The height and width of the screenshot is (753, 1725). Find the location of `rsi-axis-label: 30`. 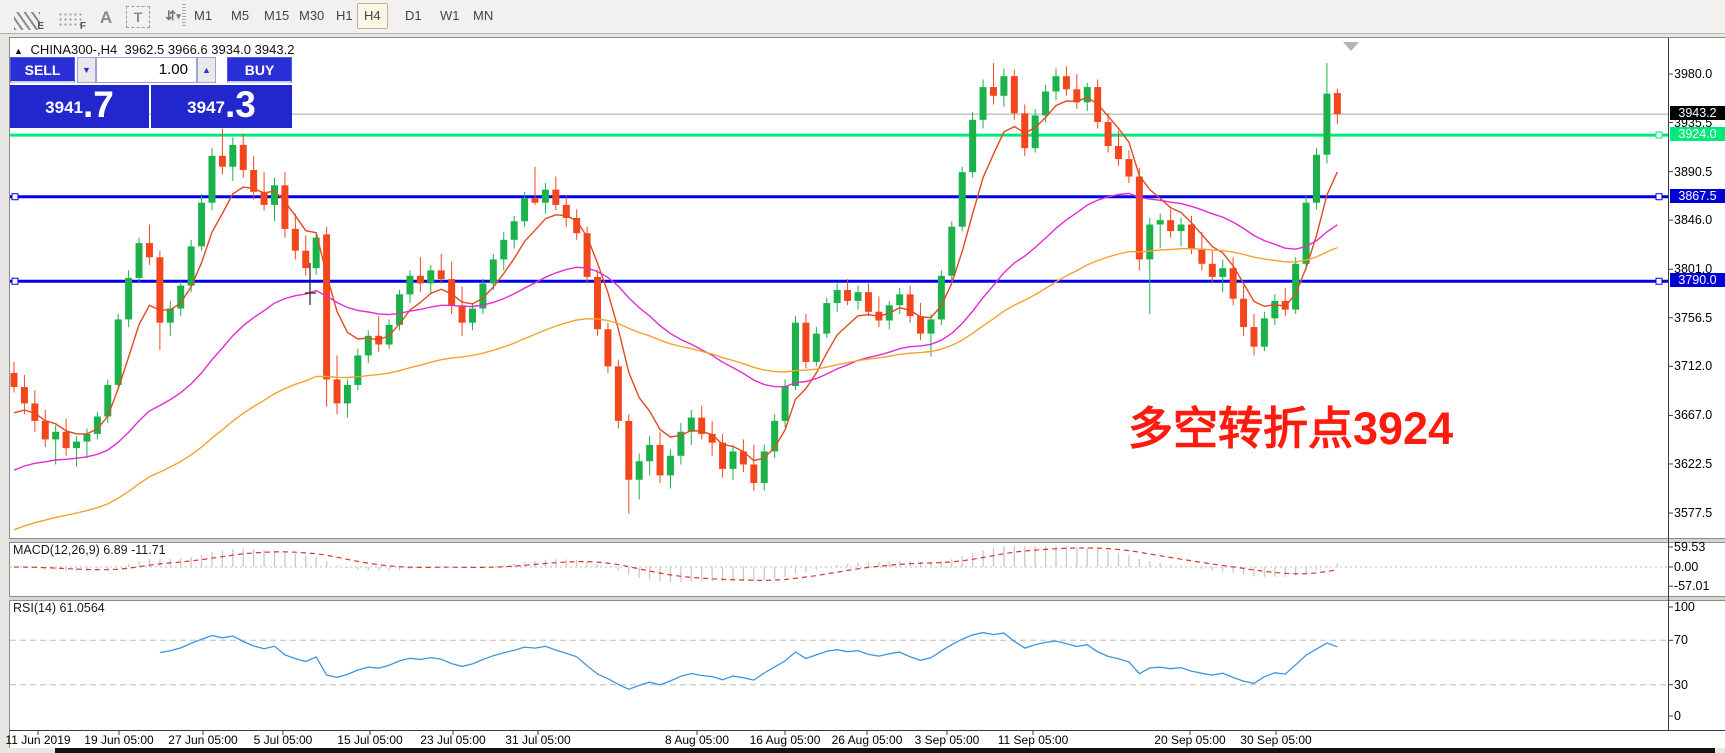

rsi-axis-label: 30 is located at coordinates (1681, 684).